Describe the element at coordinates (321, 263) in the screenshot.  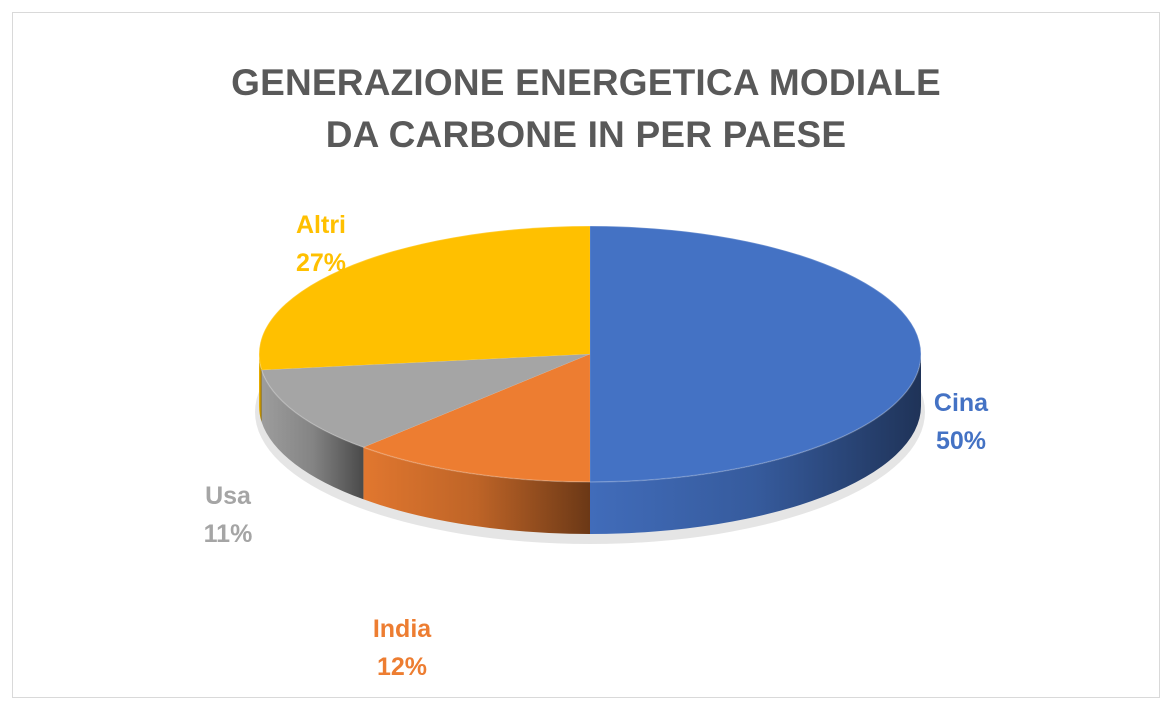
I see `slice-value-altri: 27%` at that location.